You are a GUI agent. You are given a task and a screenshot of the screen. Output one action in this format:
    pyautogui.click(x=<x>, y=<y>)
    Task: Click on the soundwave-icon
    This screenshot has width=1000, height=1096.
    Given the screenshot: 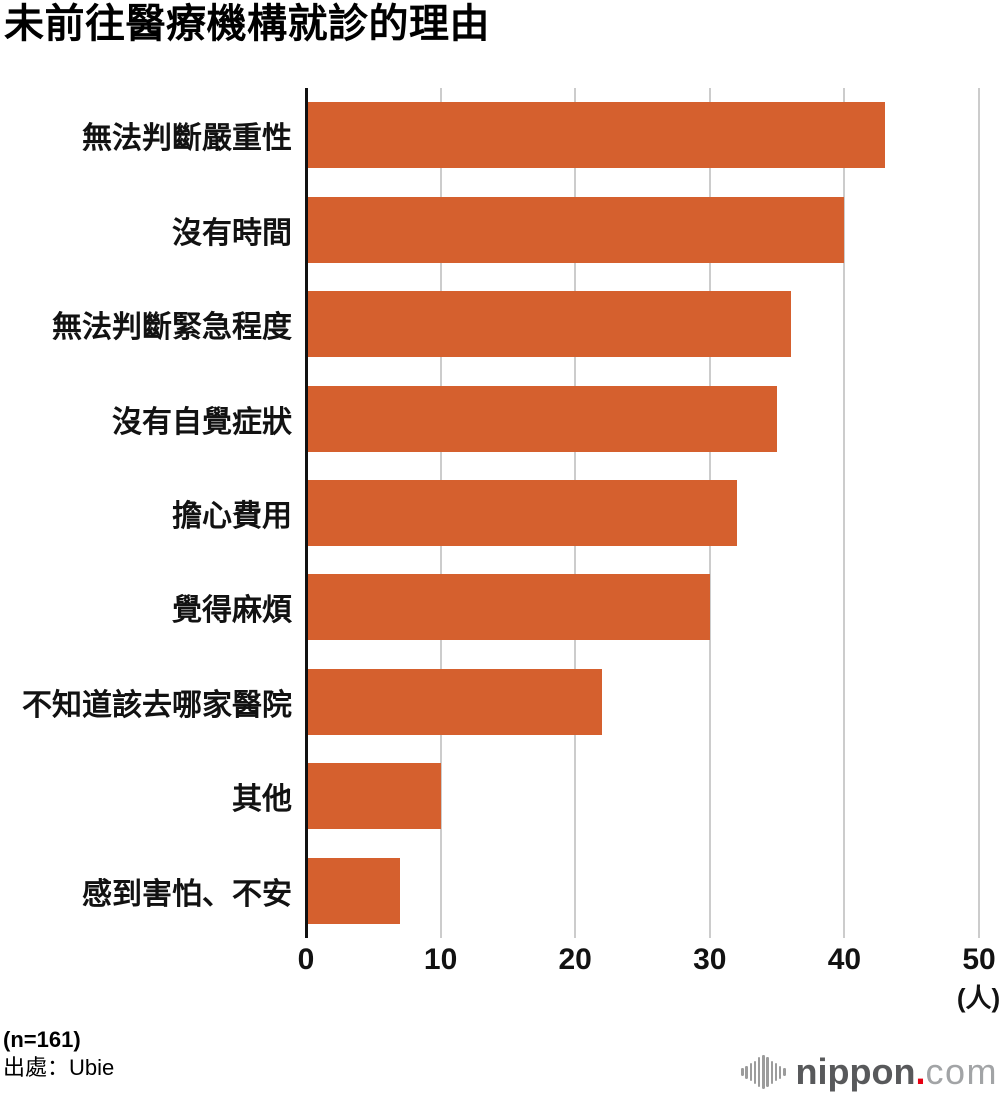 What is the action you would take?
    pyautogui.click(x=763, y=1072)
    